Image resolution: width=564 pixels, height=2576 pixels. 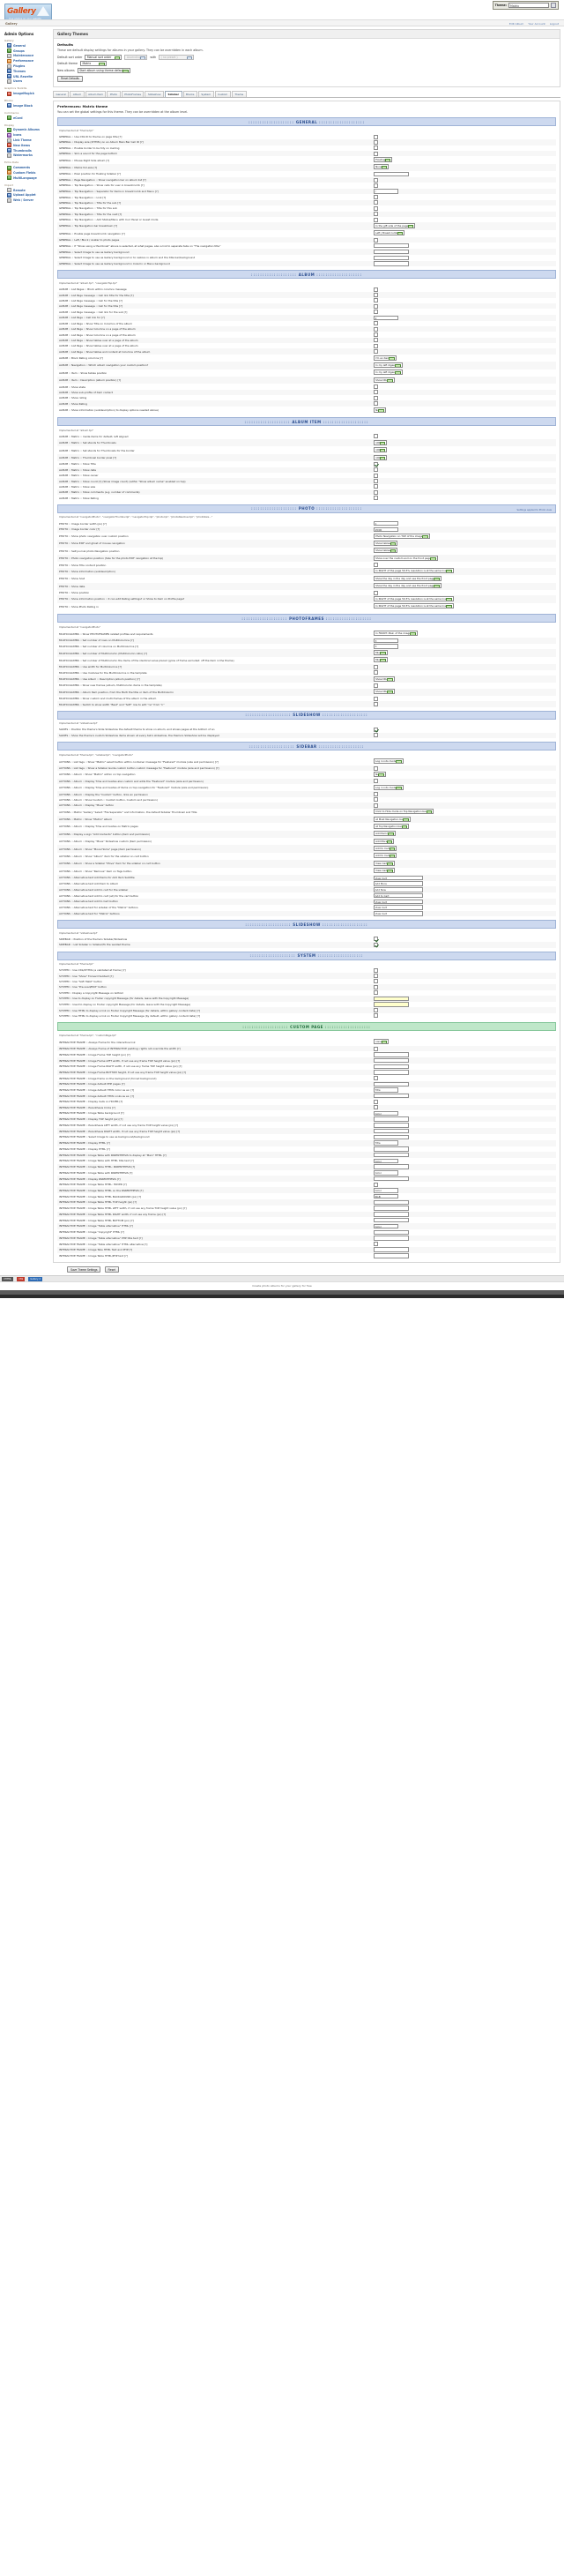 I want to click on setting-select: 100, so click(x=381, y=442).